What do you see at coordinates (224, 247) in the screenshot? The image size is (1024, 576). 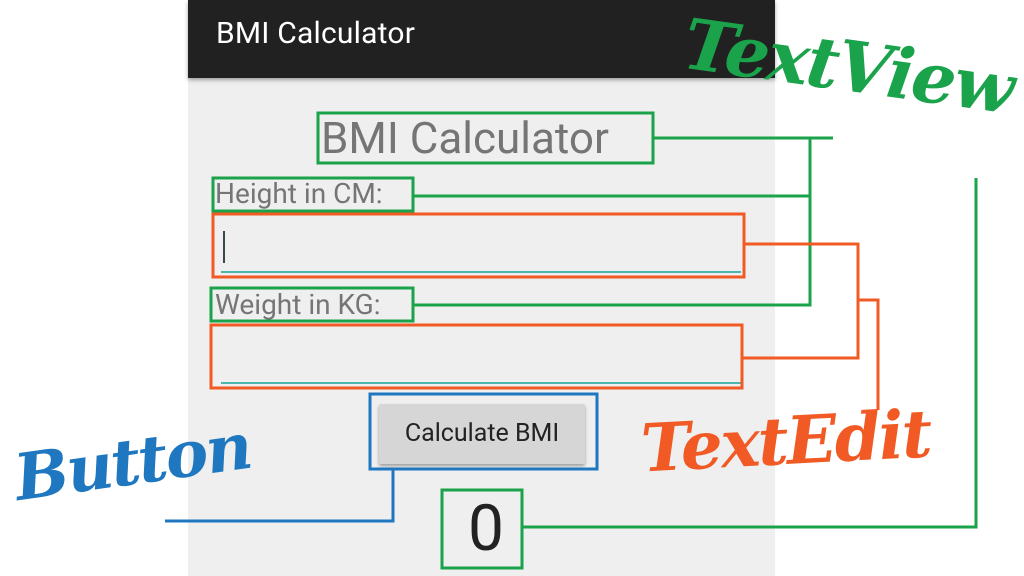 I see `text-cursor` at bounding box center [224, 247].